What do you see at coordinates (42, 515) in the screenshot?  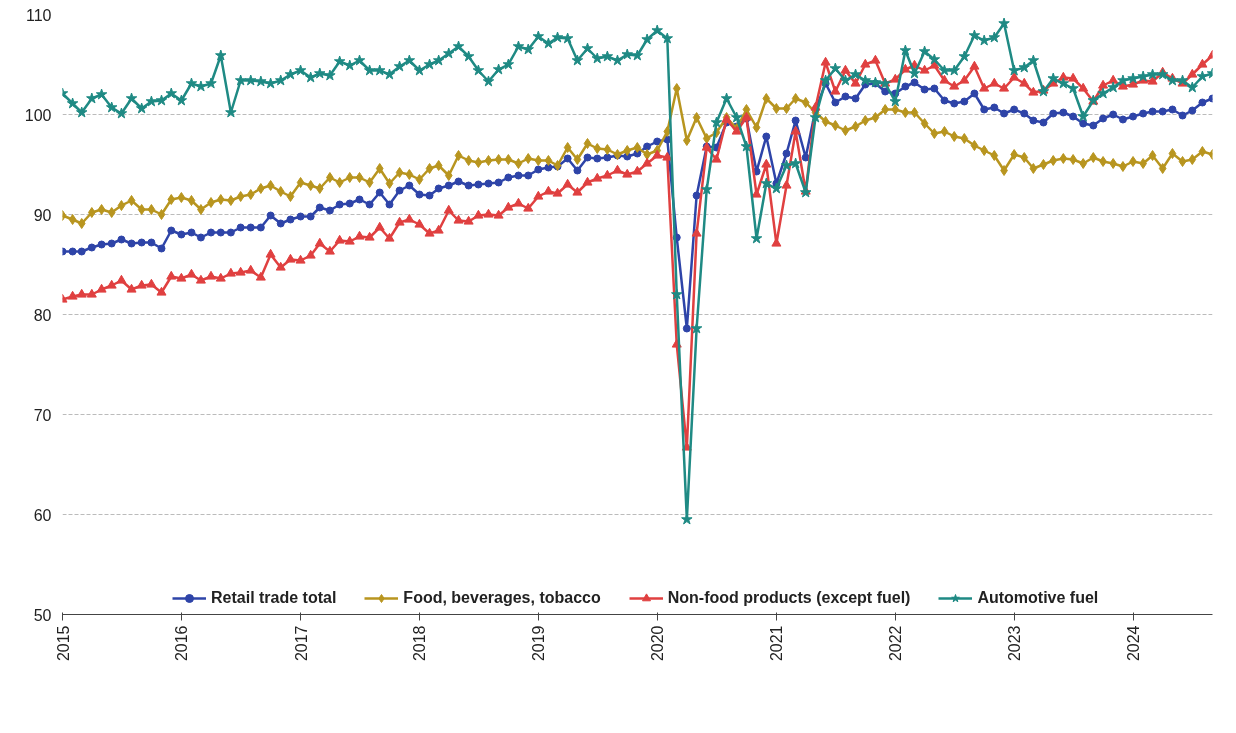 I see `y-tick-label: 60` at bounding box center [42, 515].